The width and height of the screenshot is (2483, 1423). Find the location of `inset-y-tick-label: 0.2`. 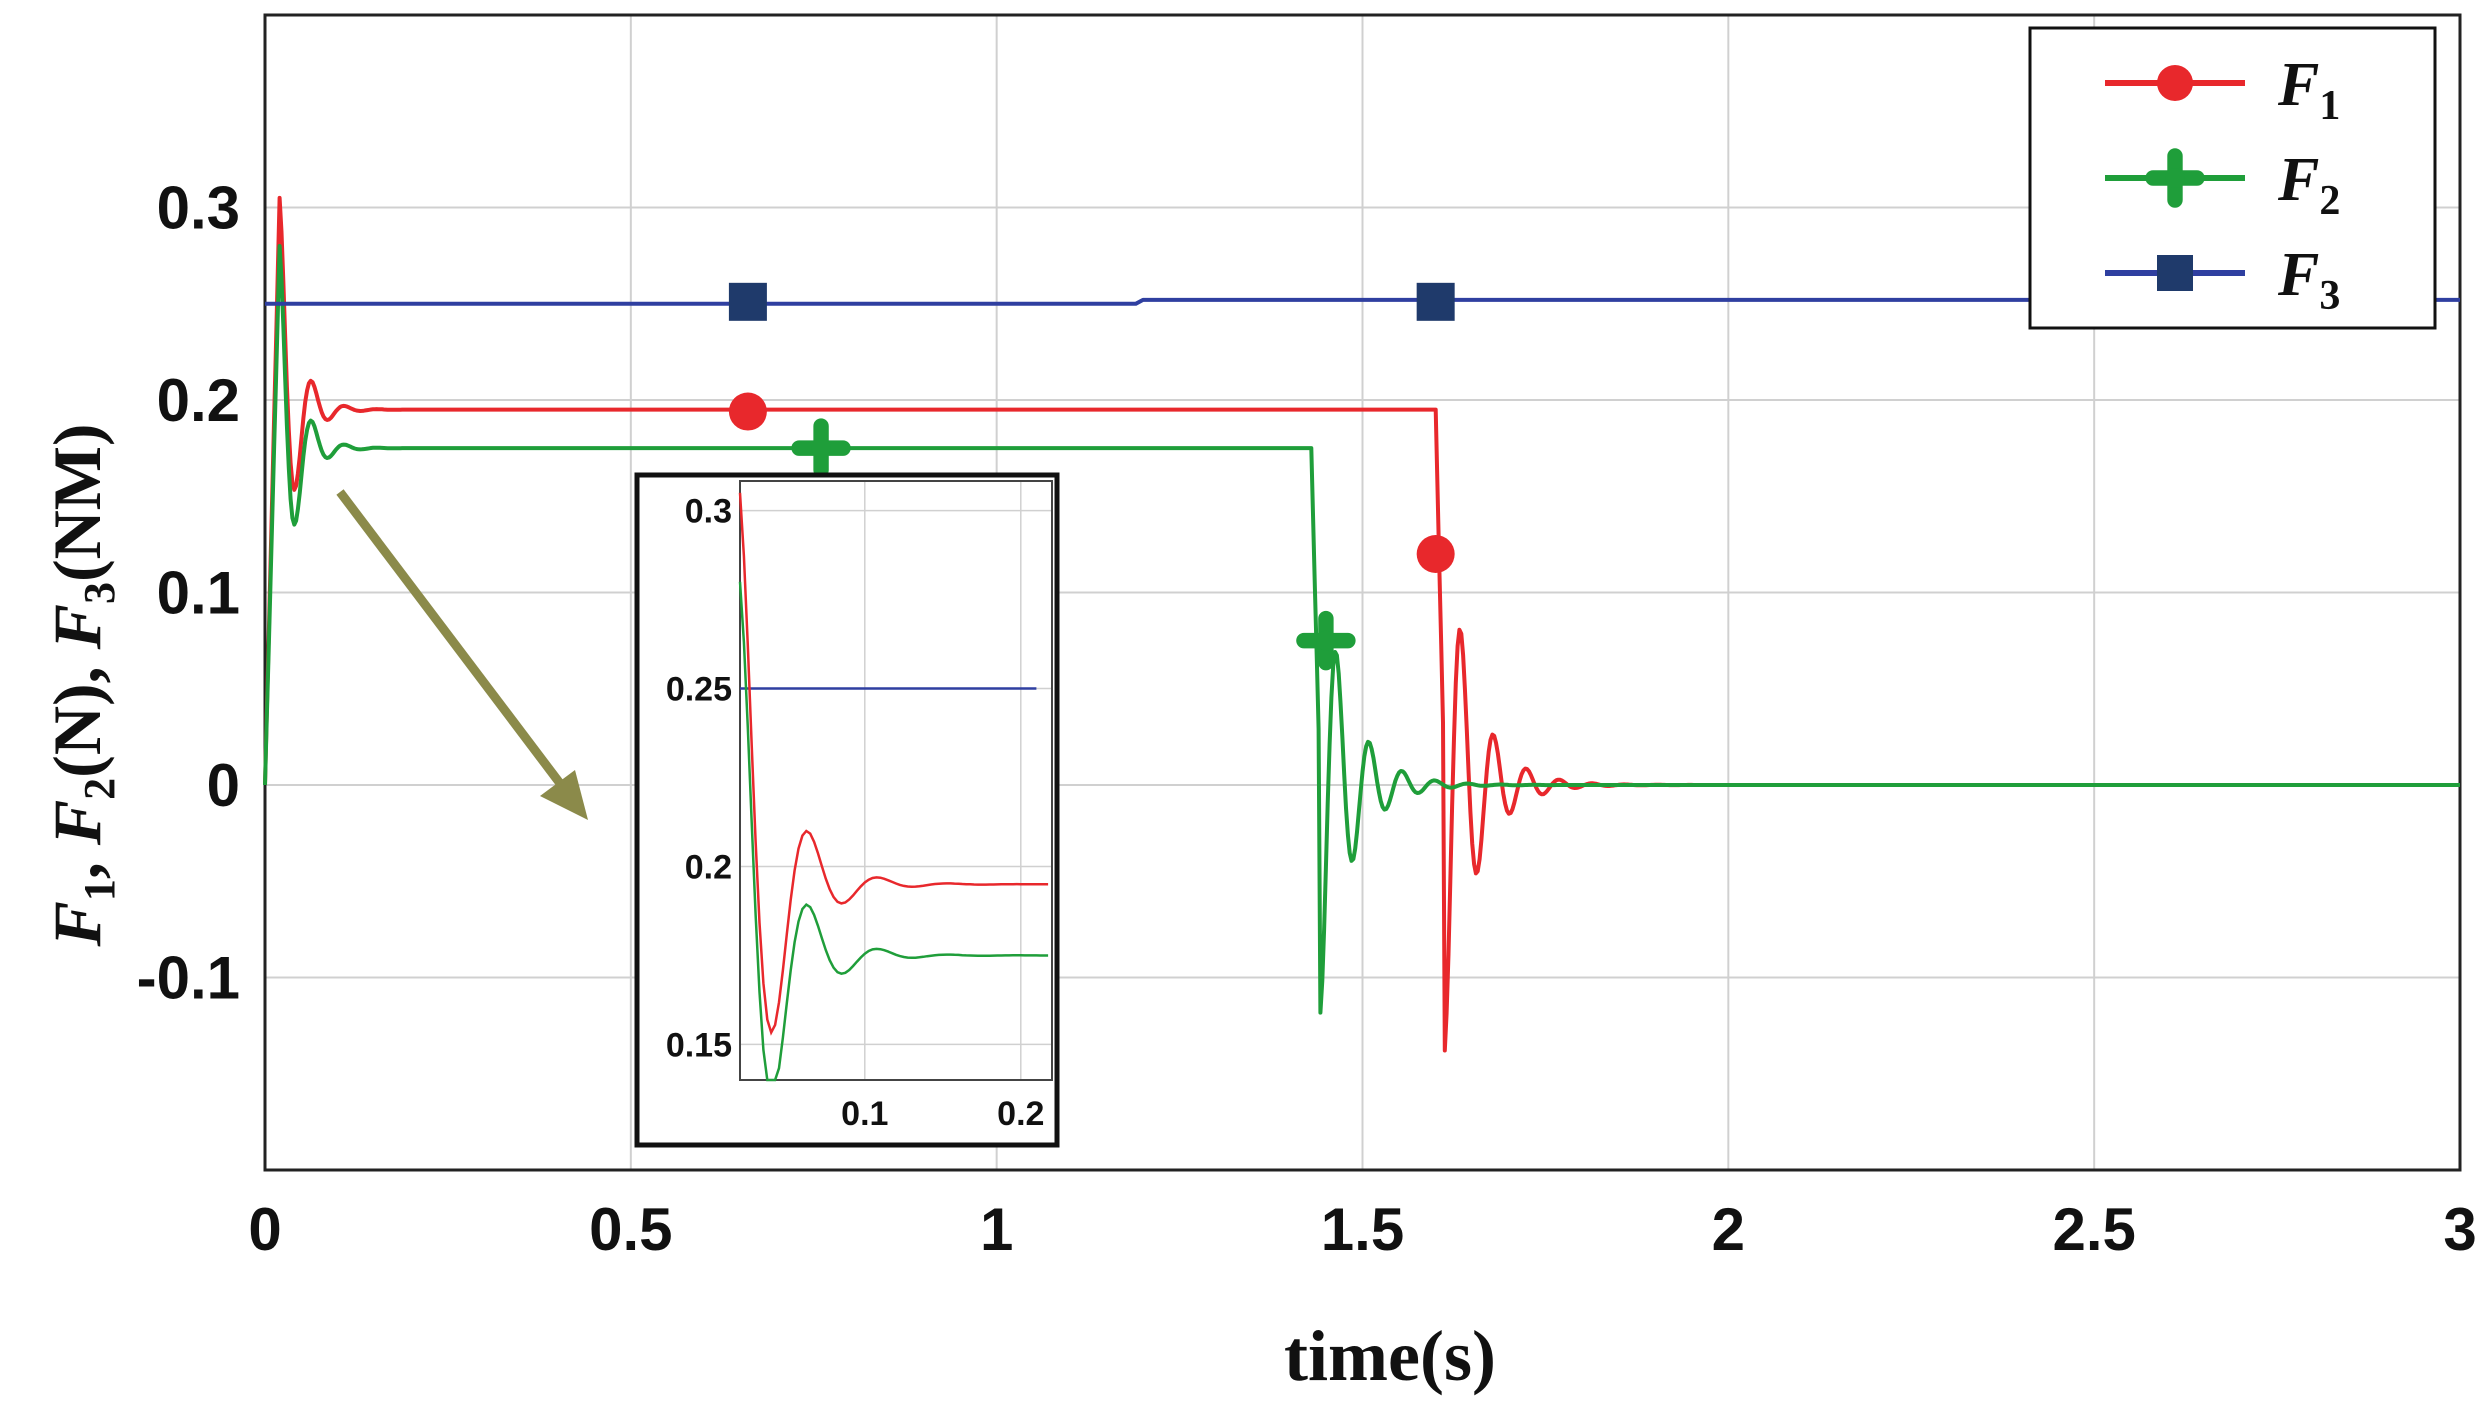

inset-y-tick-label: 0.2 is located at coordinates (708, 867).